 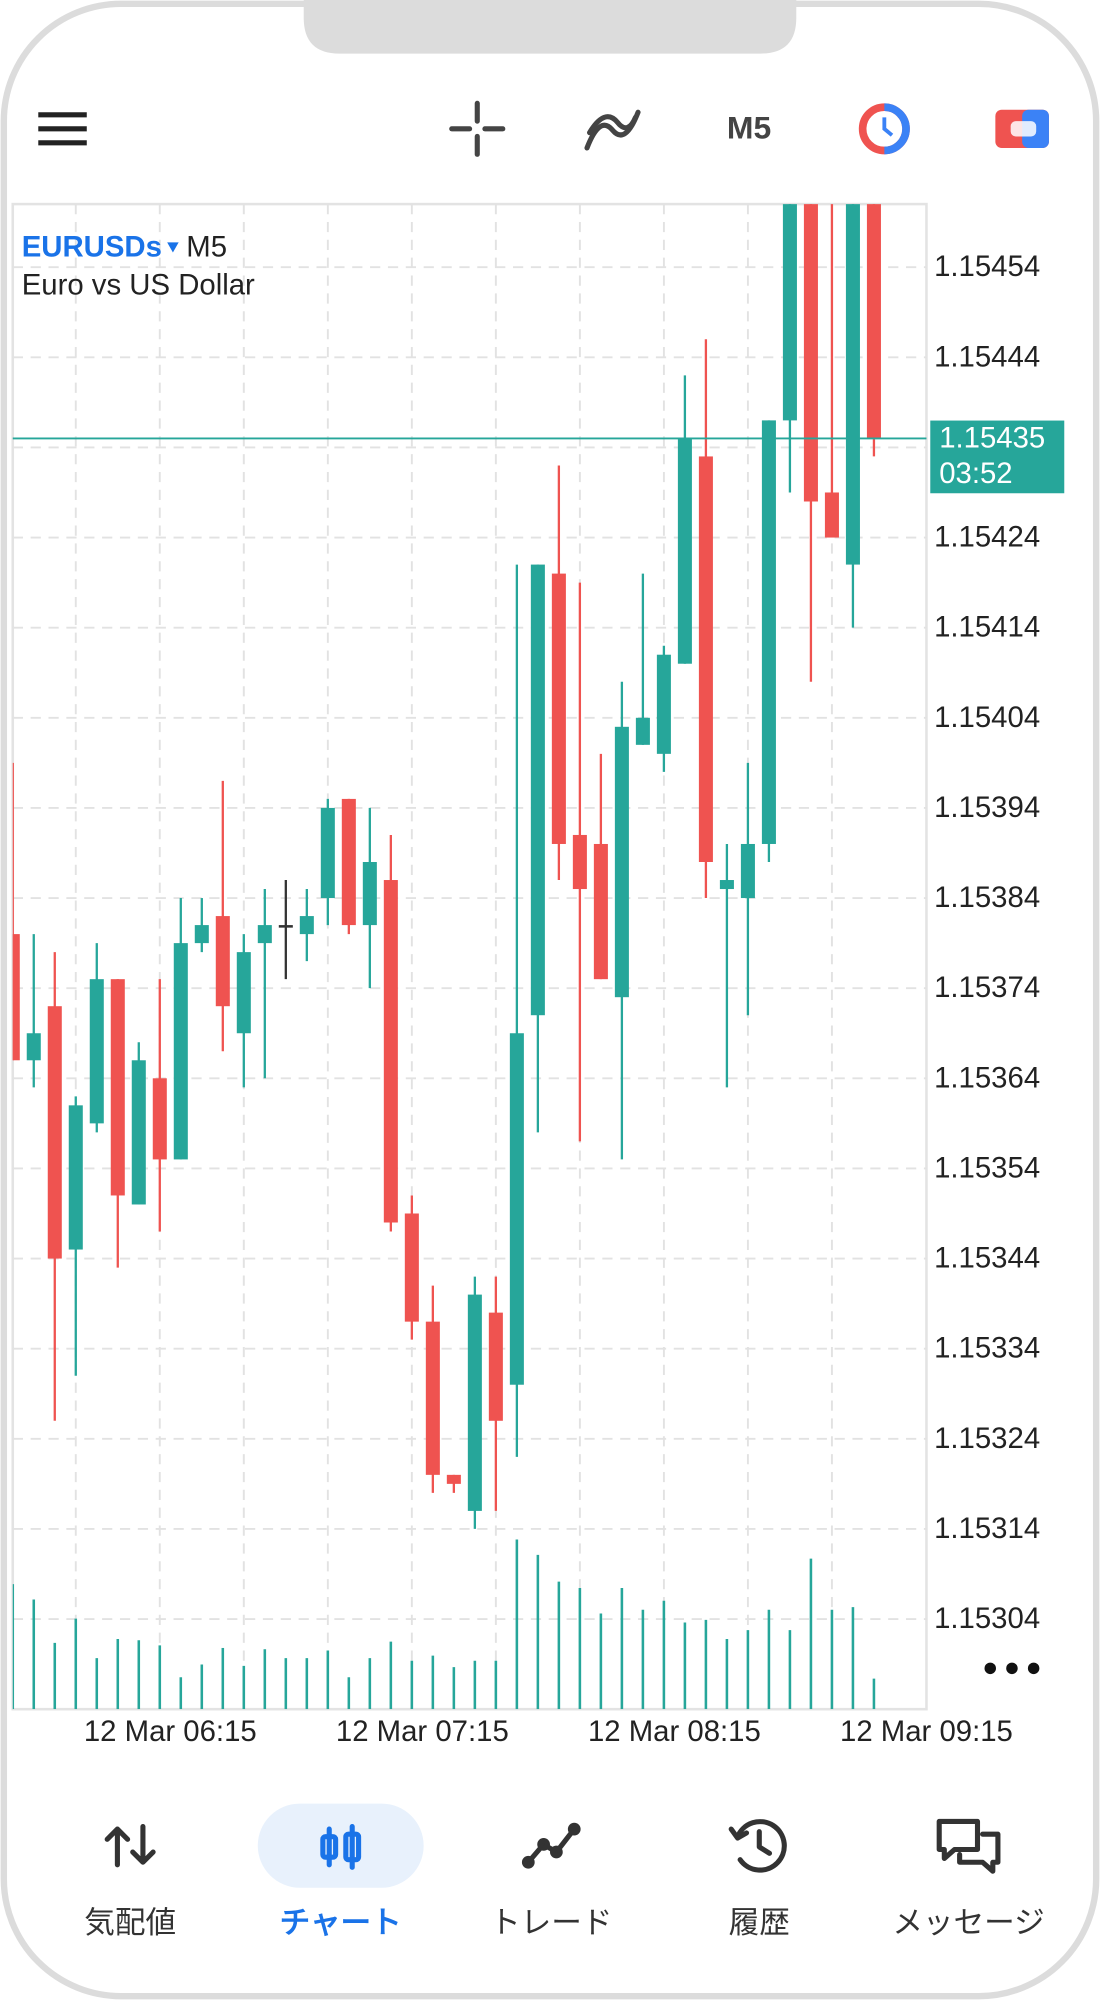 I want to click on nav-tab: 気配値, so click(x=130, y=1923).